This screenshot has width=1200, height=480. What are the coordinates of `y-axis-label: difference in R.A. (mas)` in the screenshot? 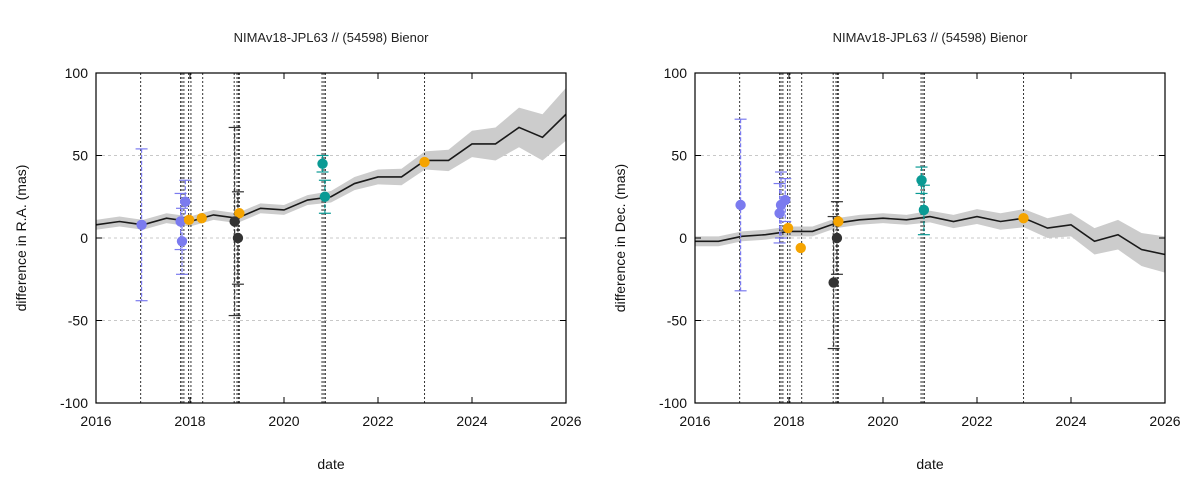 It's located at (21, 238).